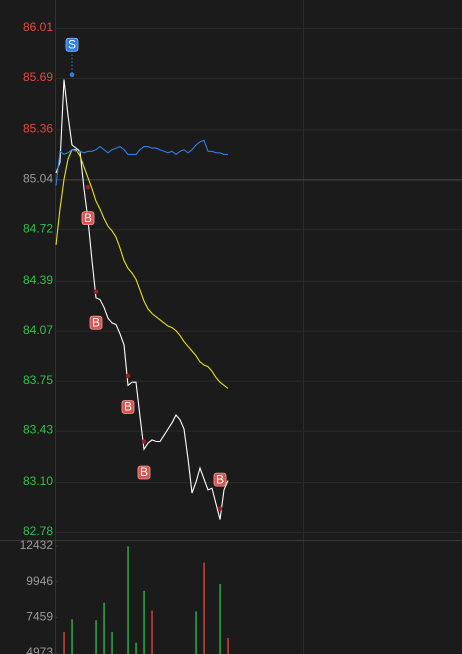 This screenshot has width=462, height=654. I want to click on y-tick-label: 86.01, so click(38, 27).